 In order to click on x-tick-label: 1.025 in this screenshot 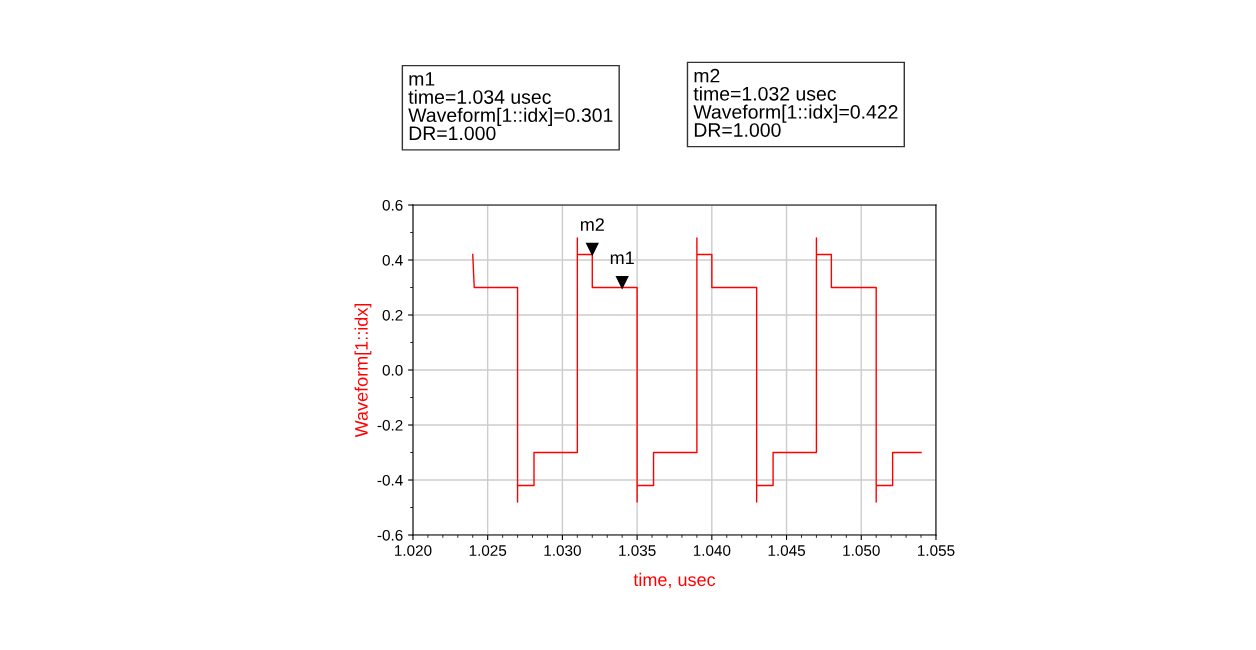, I will do `click(488, 550)`.